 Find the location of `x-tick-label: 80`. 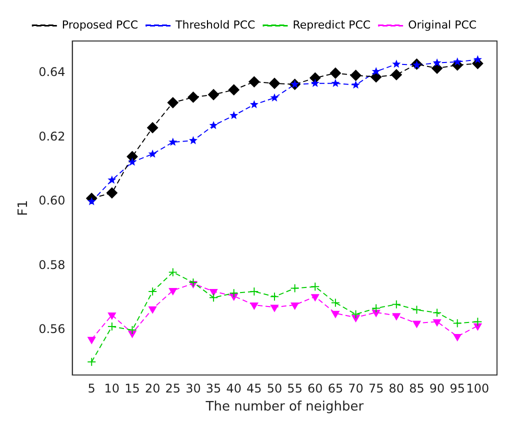

x-tick-label: 80 is located at coordinates (396, 388).